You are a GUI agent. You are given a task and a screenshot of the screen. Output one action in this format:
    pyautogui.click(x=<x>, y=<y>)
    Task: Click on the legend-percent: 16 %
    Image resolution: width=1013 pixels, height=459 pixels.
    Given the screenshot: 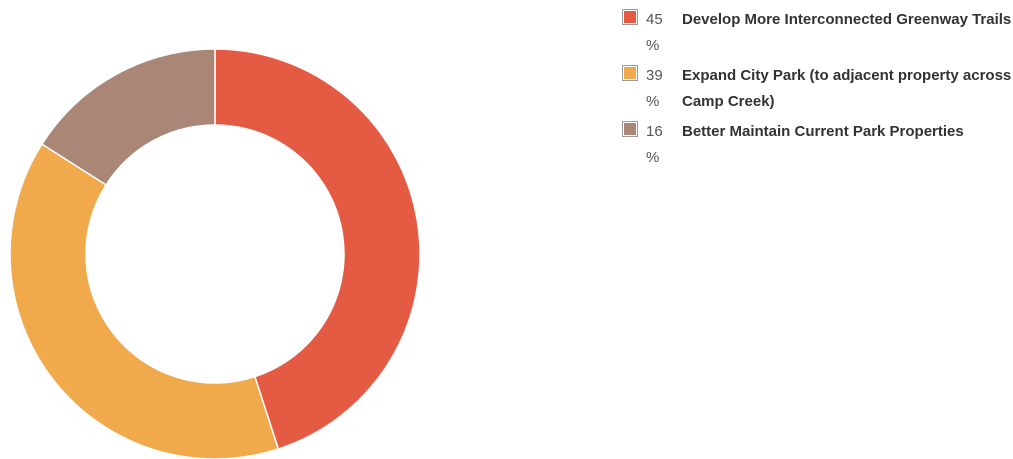 What is the action you would take?
    pyautogui.click(x=654, y=144)
    